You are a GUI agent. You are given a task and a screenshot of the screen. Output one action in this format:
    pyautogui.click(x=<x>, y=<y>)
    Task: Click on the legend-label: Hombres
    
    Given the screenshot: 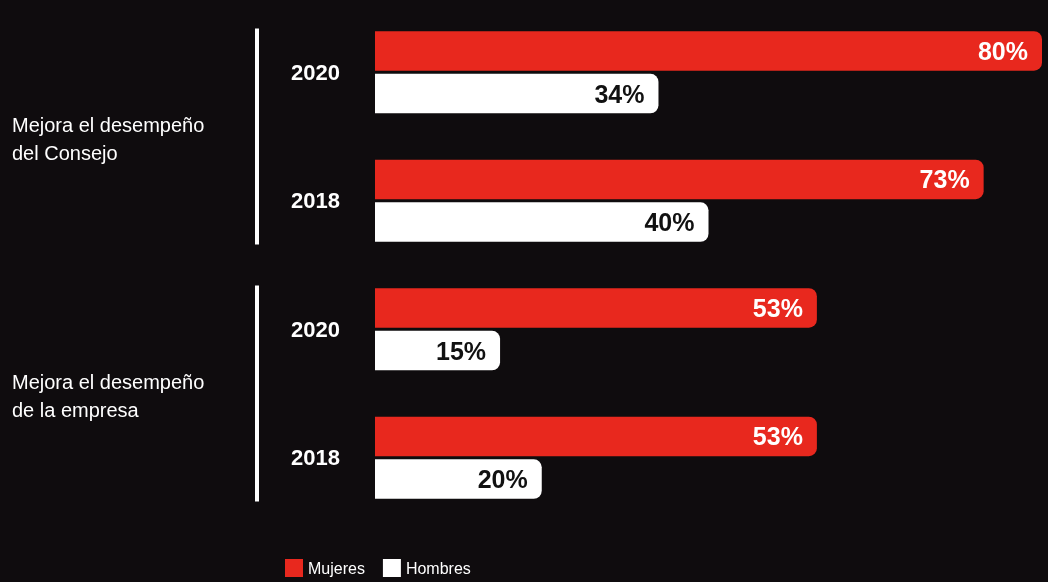 What is the action you would take?
    pyautogui.click(x=438, y=568)
    